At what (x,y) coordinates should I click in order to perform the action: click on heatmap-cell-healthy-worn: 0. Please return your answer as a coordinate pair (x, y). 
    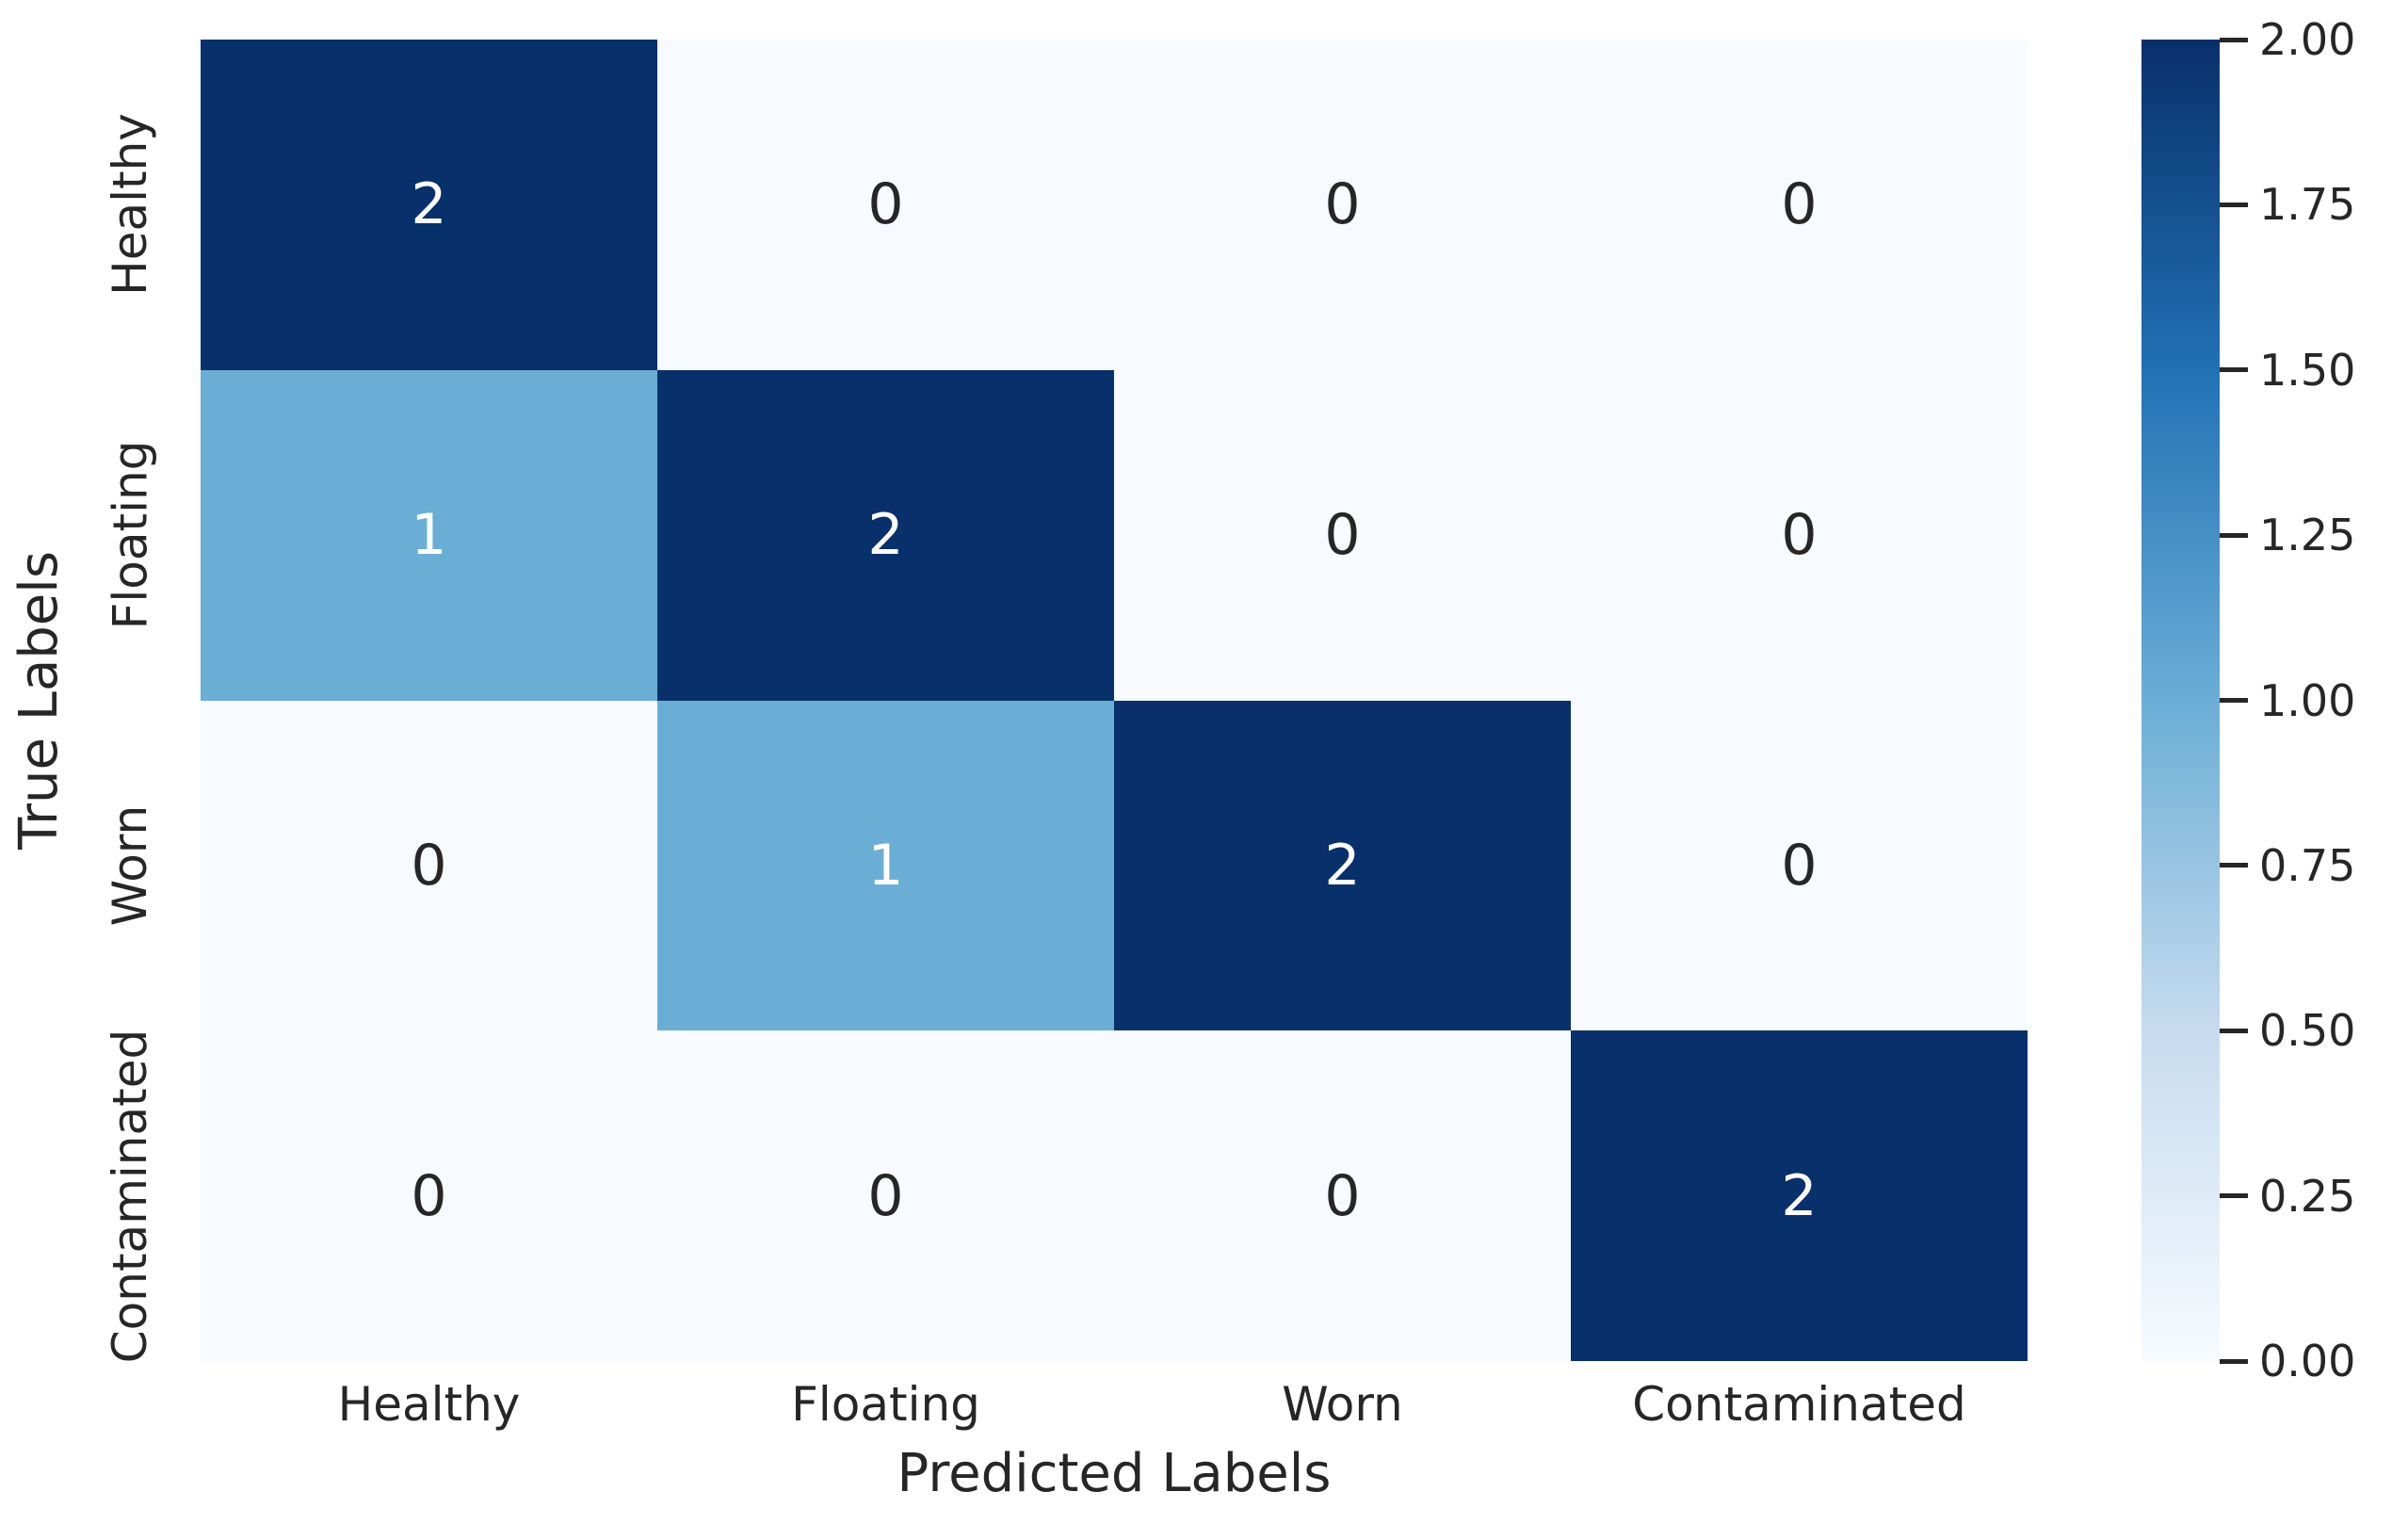
    Looking at the image, I should click on (1342, 205).